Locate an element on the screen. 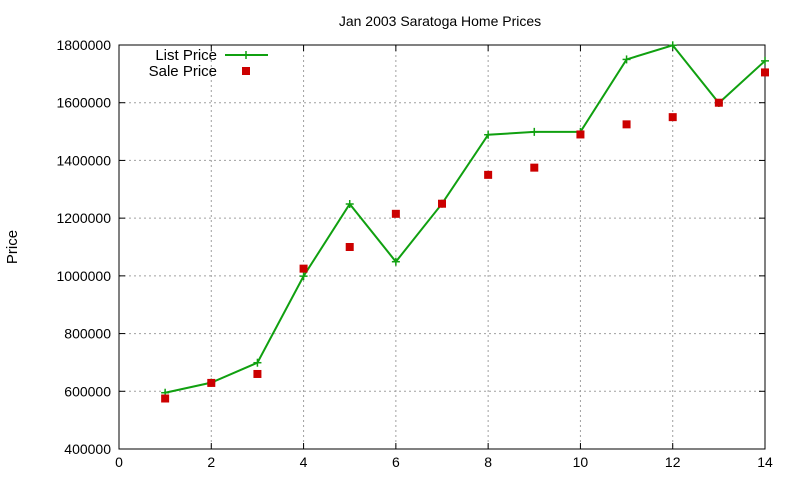 Image resolution: width=800 pixels, height=480 pixels. legend-label: Sale Price is located at coordinates (183, 71).